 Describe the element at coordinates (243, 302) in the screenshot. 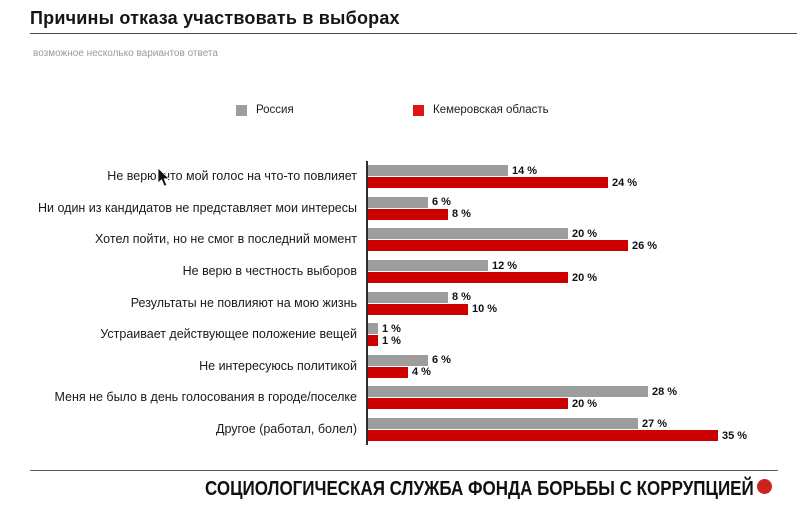

I see `category-label: Результаты не повлияют на мою жизнь` at that location.